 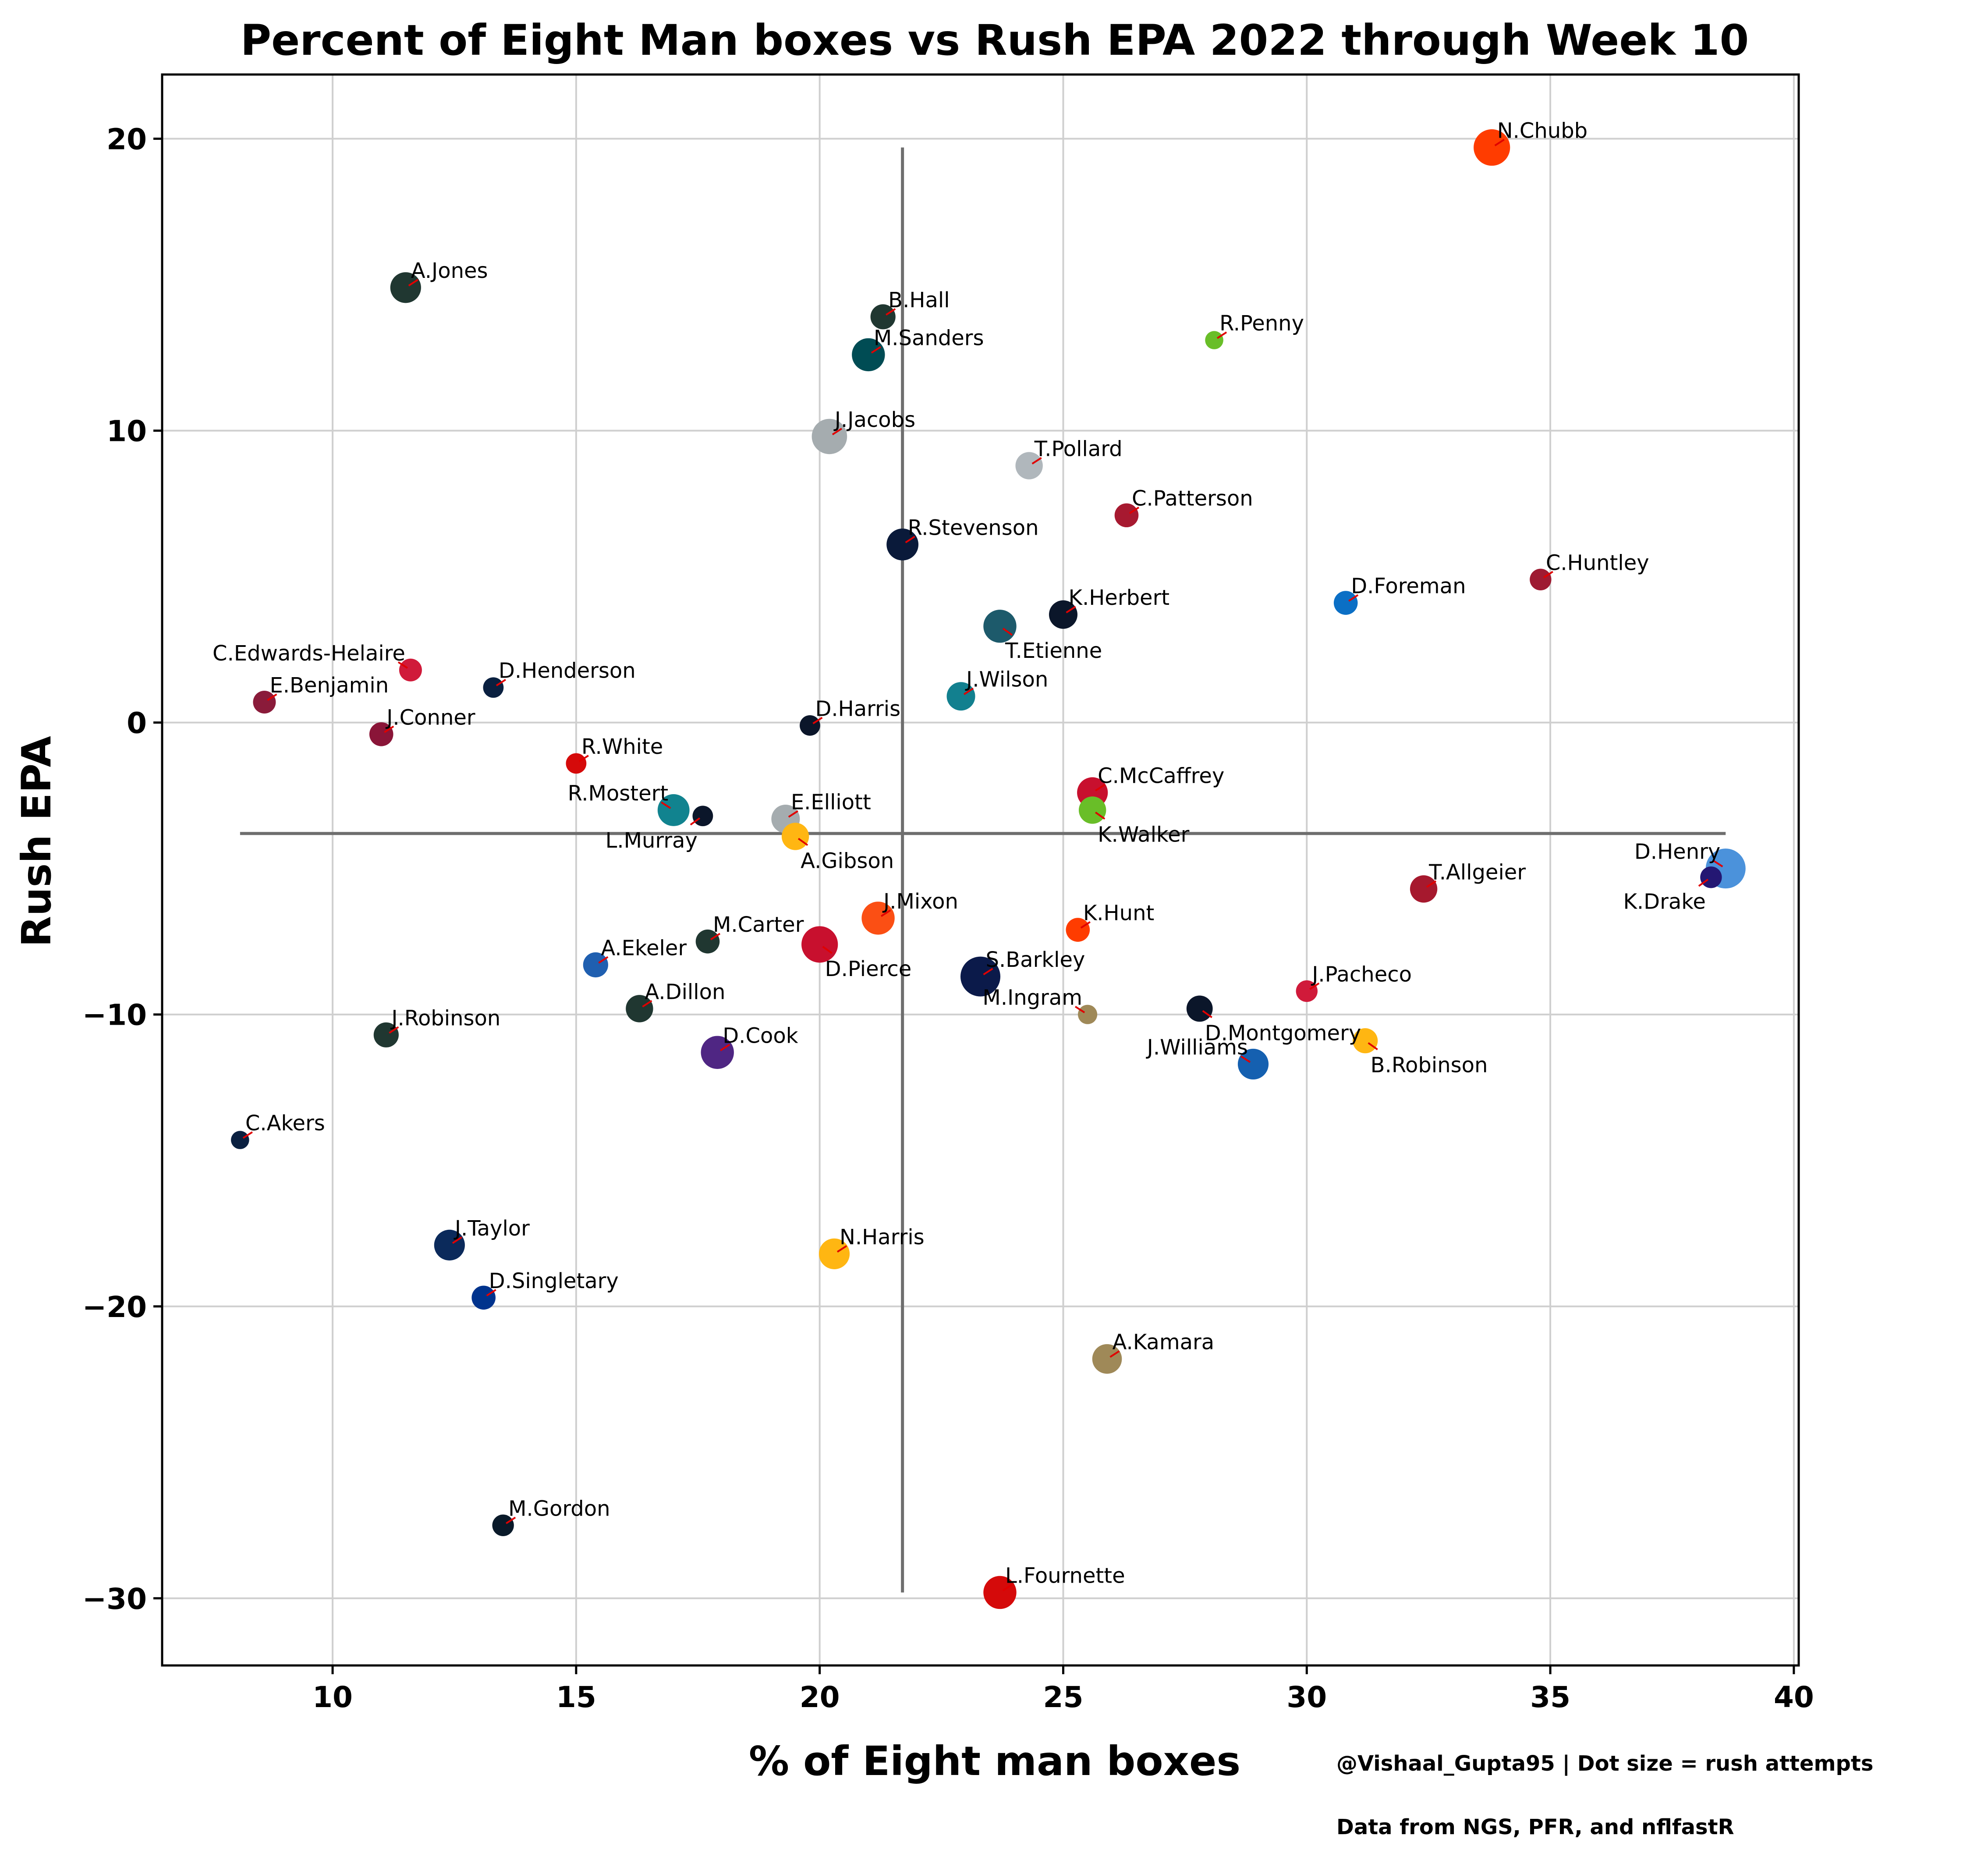 What do you see at coordinates (1492, 147) in the screenshot?
I see `data-point-n-chubb` at bounding box center [1492, 147].